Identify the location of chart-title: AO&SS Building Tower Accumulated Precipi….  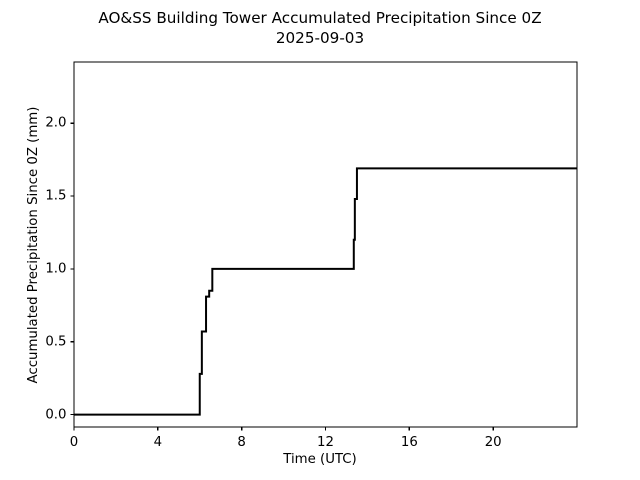
(320, 28).